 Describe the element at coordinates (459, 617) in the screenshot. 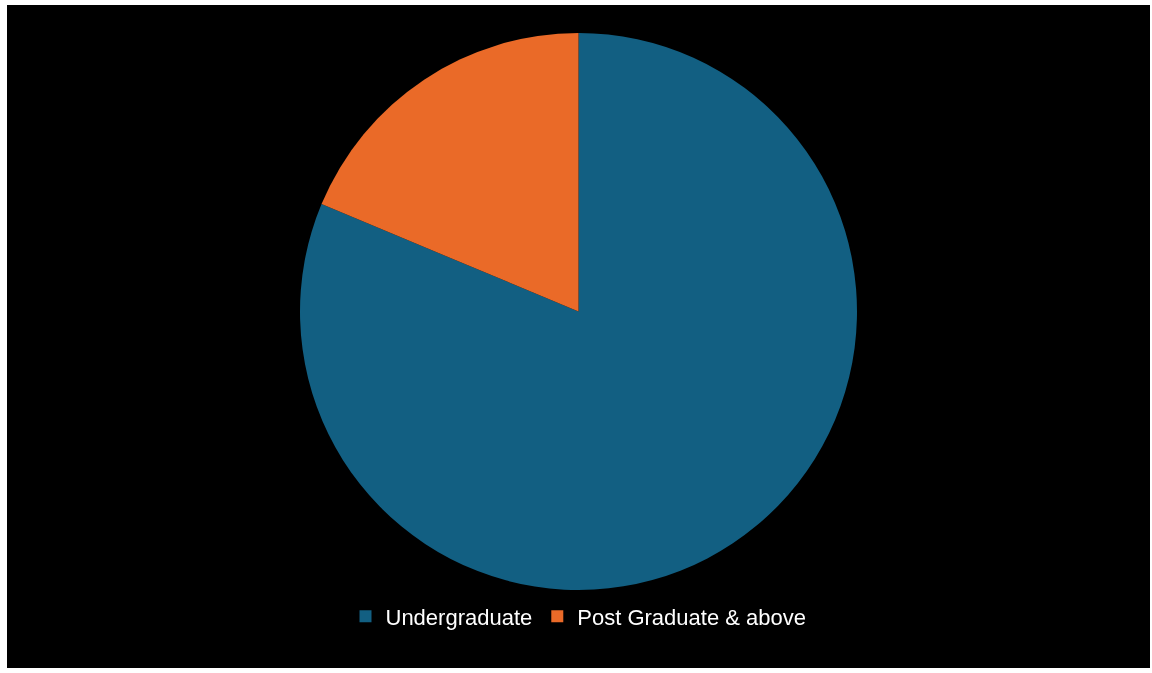

I see `legend-label: Undergraduate` at that location.